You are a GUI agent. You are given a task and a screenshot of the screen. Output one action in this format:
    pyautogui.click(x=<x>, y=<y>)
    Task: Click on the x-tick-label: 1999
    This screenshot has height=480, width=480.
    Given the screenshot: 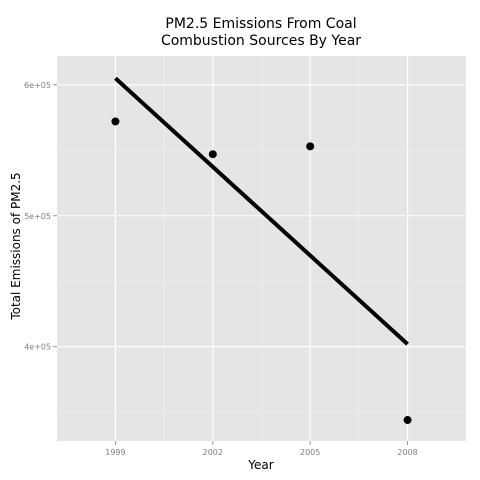 What is the action you would take?
    pyautogui.click(x=115, y=452)
    